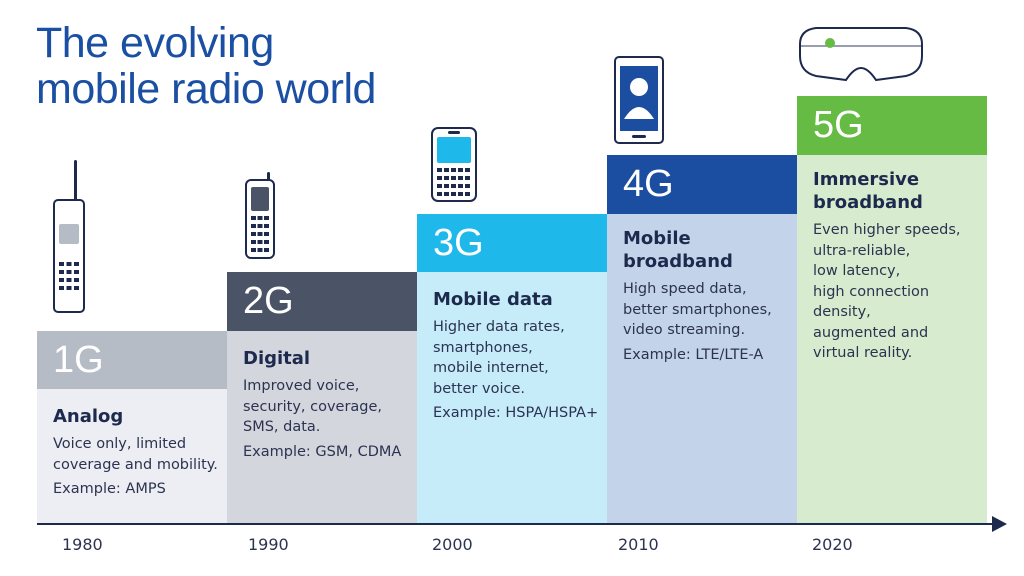 This screenshot has height=576, width=1024. Describe the element at coordinates (512, 243) in the screenshot. I see `gen-3g-header: 3G` at that location.